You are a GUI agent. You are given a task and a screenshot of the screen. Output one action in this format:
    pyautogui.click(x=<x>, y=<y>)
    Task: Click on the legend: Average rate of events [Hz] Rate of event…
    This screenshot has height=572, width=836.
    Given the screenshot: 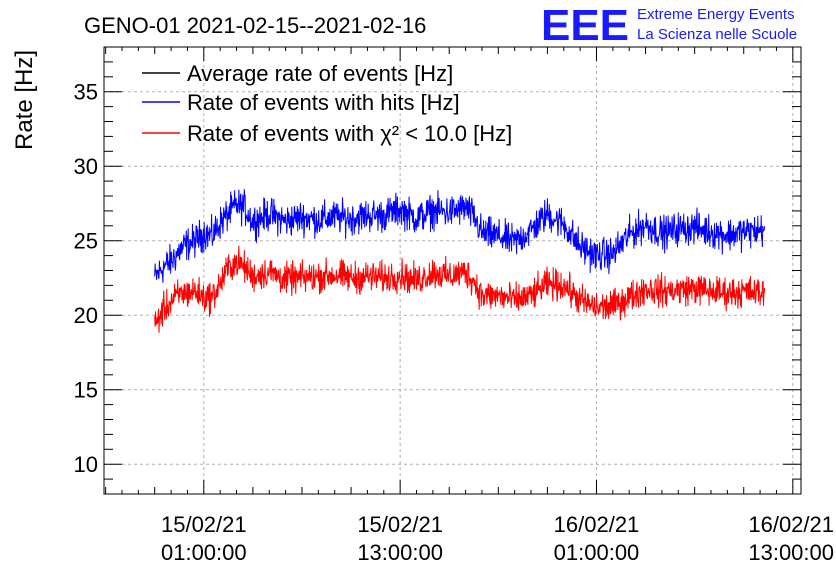 What is the action you would take?
    pyautogui.click(x=327, y=103)
    